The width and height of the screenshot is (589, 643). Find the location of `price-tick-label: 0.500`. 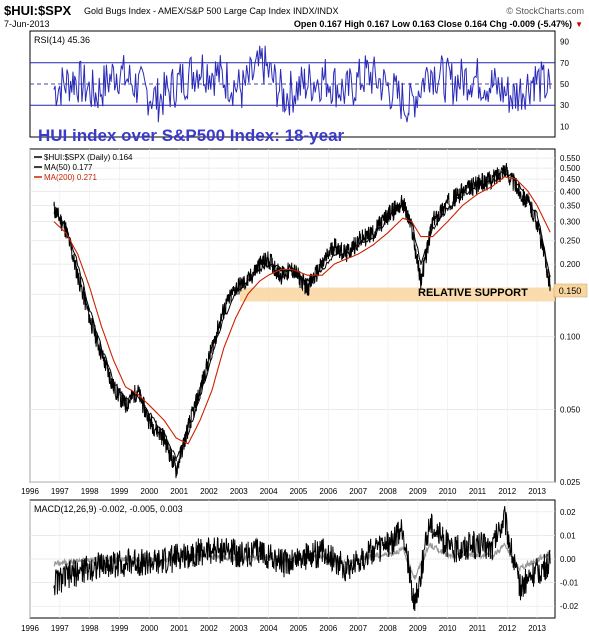

price-tick-label: 0.500 is located at coordinates (570, 168).